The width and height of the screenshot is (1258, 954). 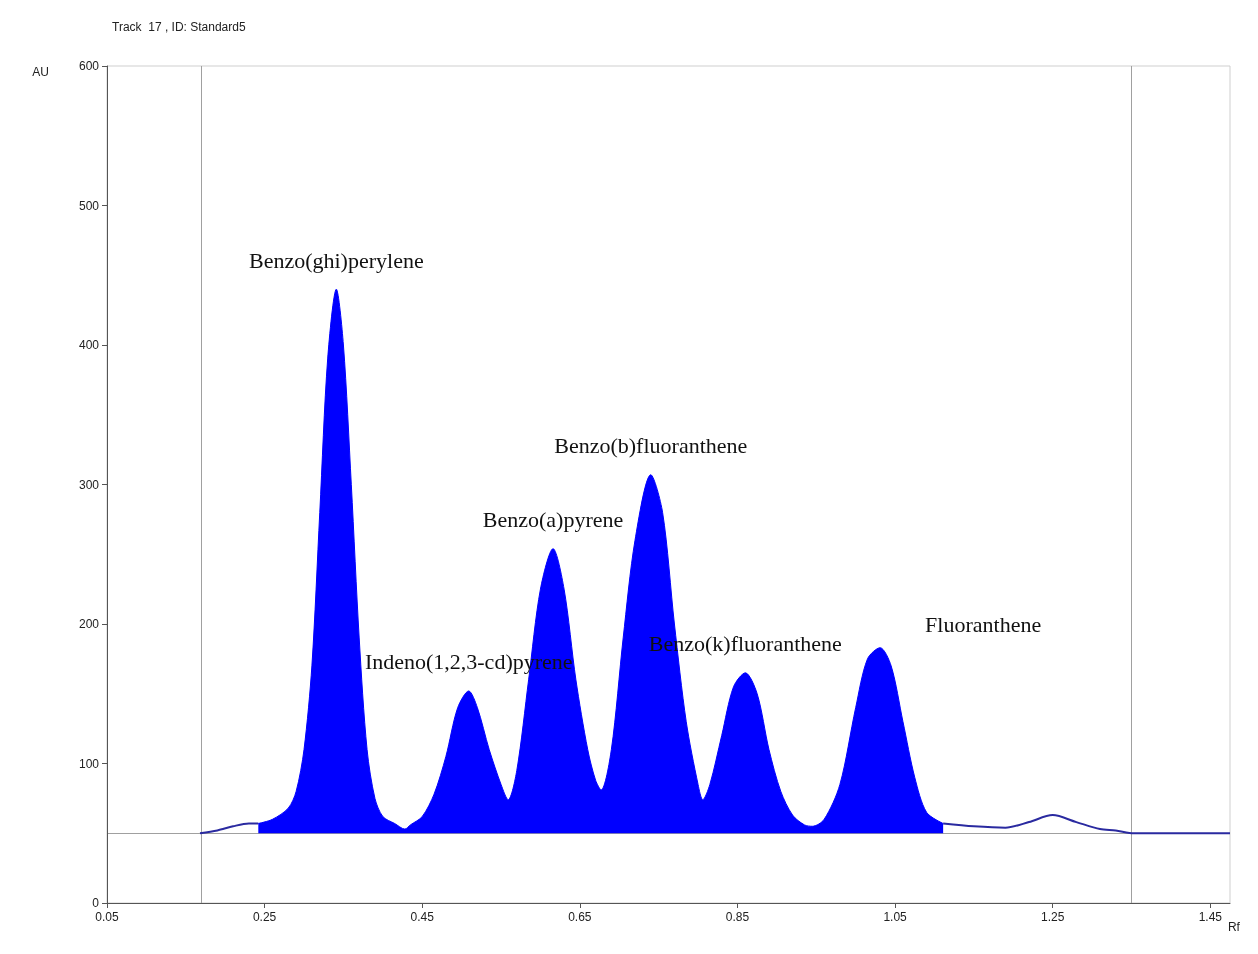 What do you see at coordinates (1210, 917) in the screenshot?
I see `x-tick-label: 1.45` at bounding box center [1210, 917].